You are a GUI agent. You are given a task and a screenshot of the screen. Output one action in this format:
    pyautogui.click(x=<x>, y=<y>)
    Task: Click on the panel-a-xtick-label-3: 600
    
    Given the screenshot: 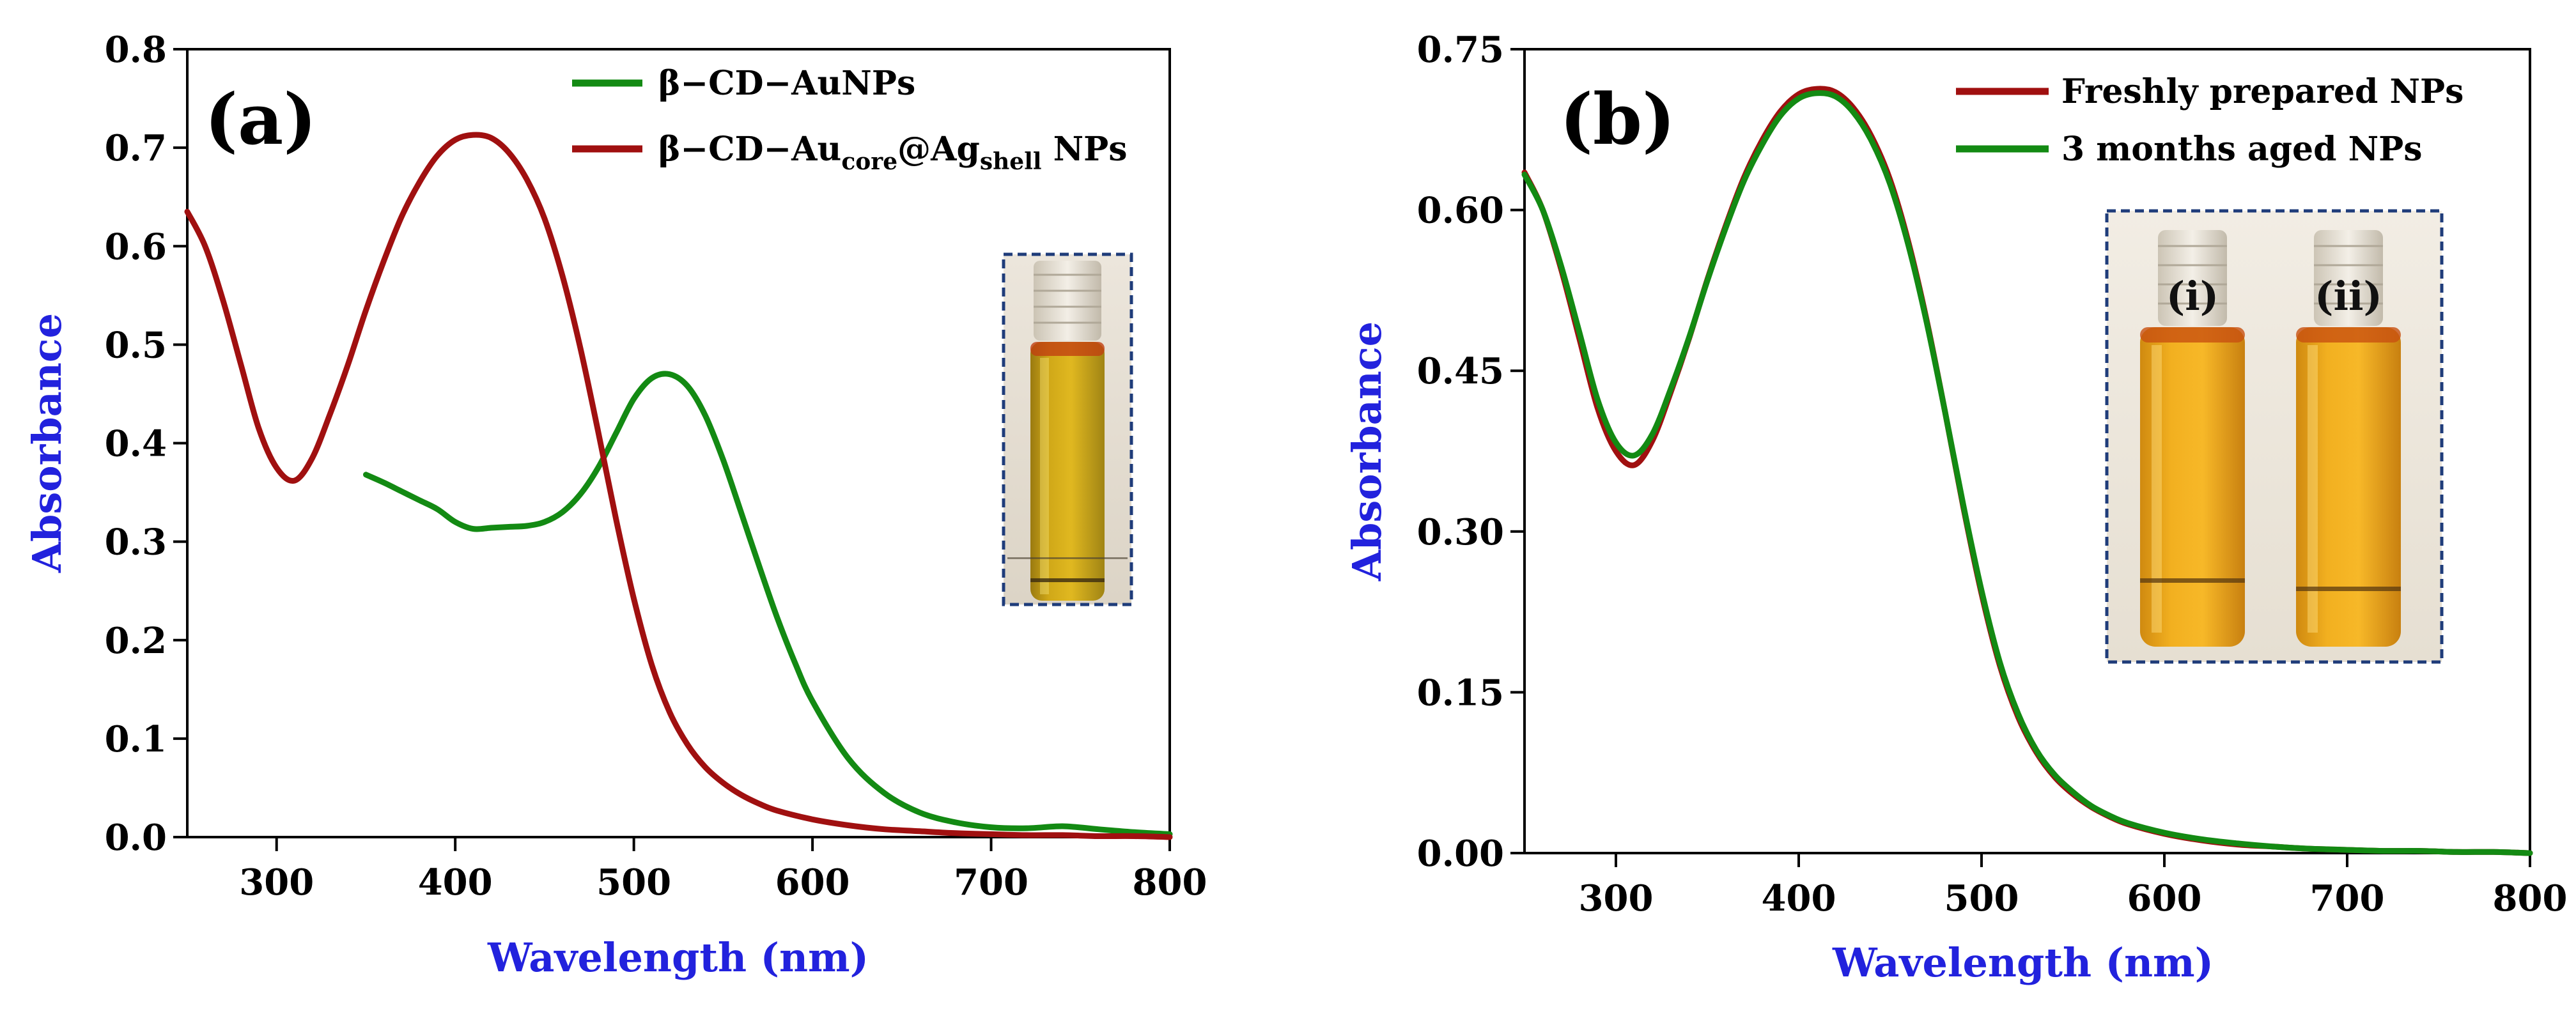 What is the action you would take?
    pyautogui.click(x=813, y=883)
    